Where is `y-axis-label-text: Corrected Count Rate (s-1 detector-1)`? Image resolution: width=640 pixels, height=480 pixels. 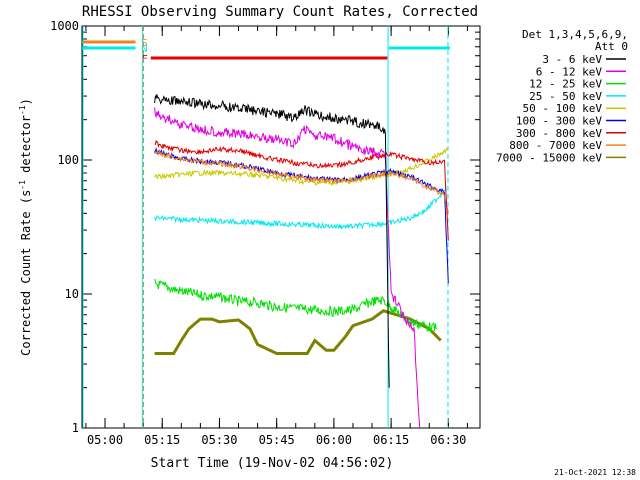
y-axis-label-text: Corrected Count Rate (s-1 detector-1) is located at coordinates (25, 227).